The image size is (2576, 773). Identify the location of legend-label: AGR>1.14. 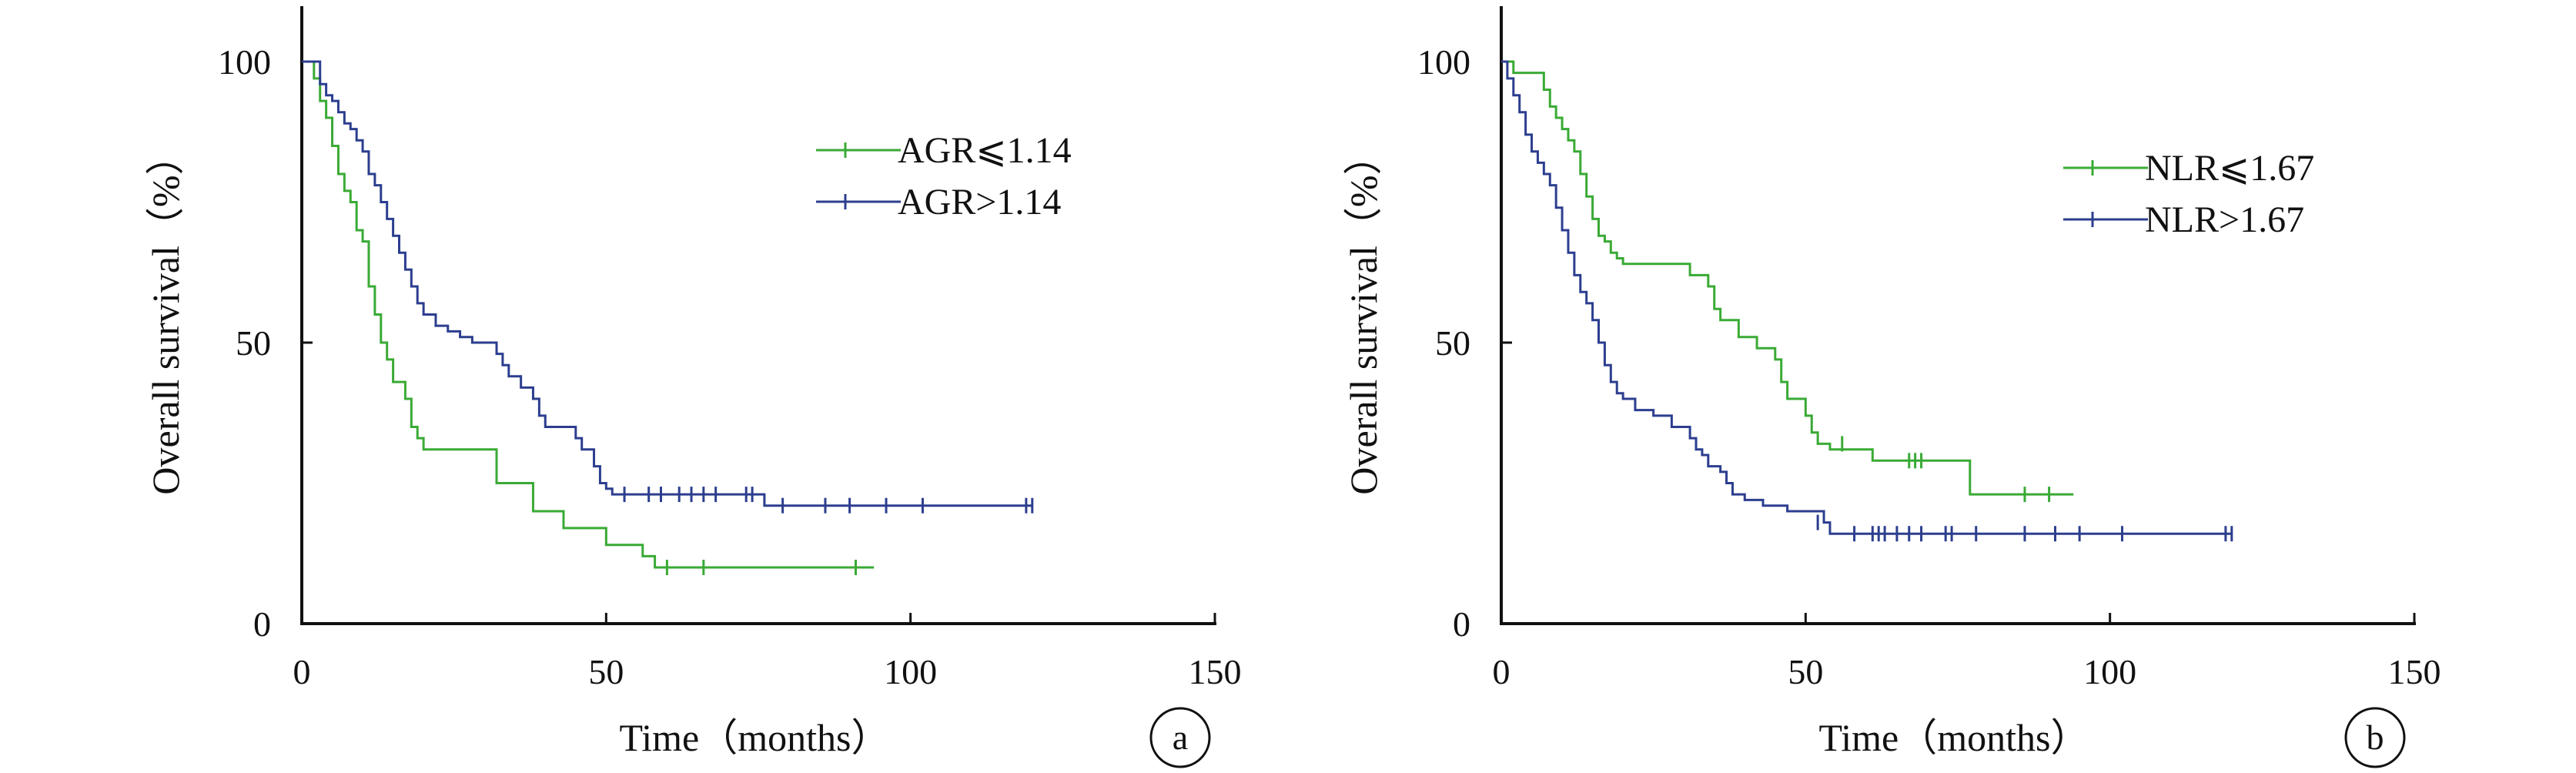
(980, 202).